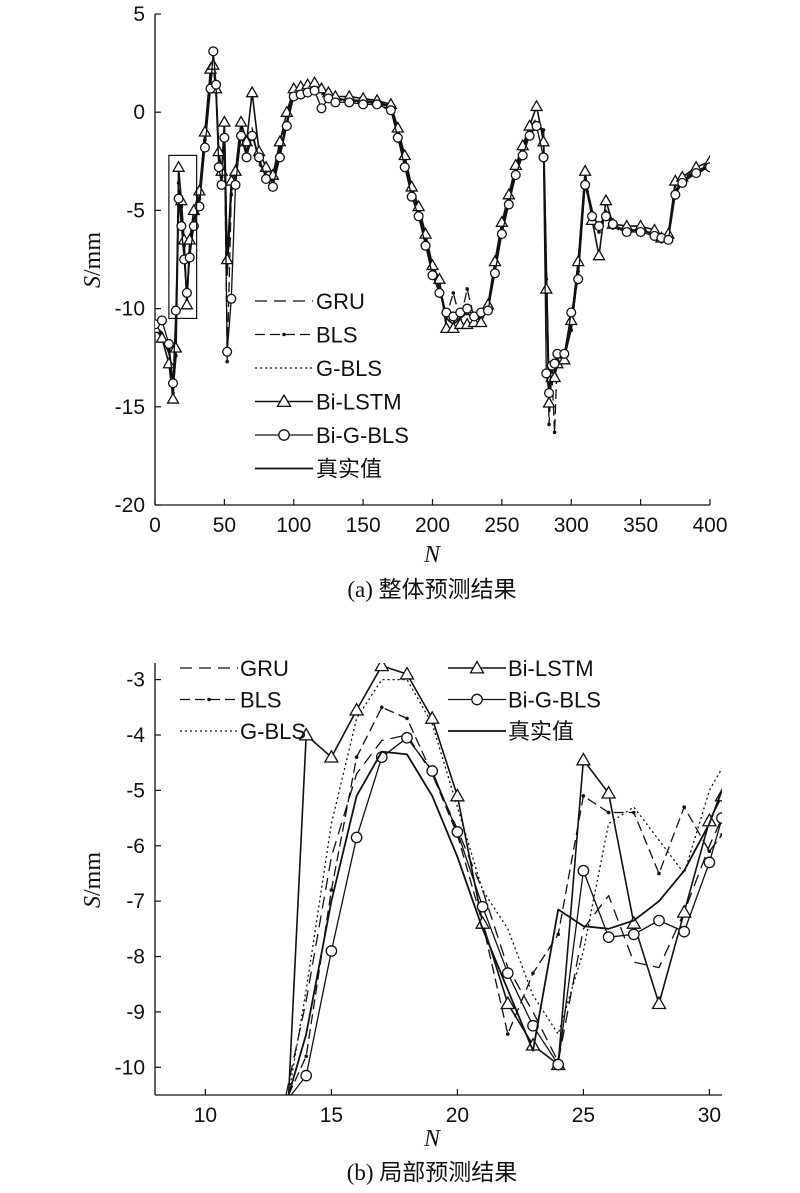 The width and height of the screenshot is (800, 1193). What do you see at coordinates (640, 525) in the screenshot?
I see `x-tick-label: 350` at bounding box center [640, 525].